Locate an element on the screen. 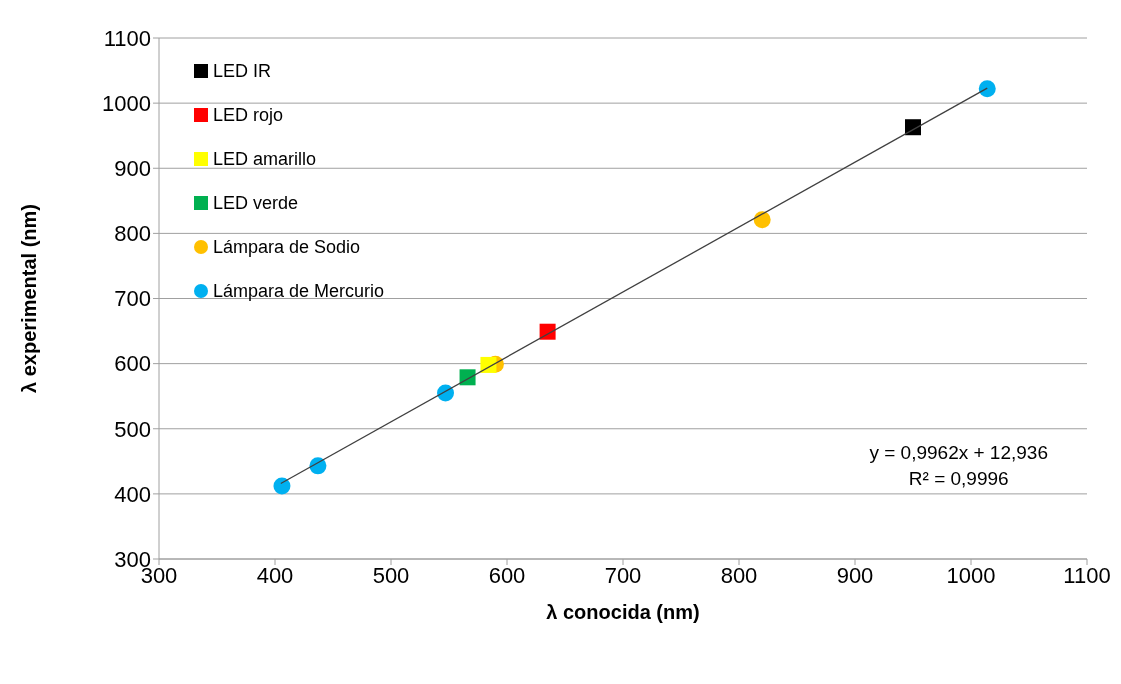 This screenshot has height=684, width=1121. x-tick-label: 1000 is located at coordinates (971, 575).